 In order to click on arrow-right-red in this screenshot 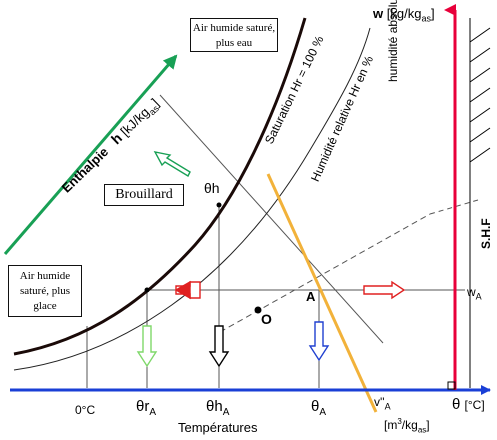, I will do `click(384, 290)`.